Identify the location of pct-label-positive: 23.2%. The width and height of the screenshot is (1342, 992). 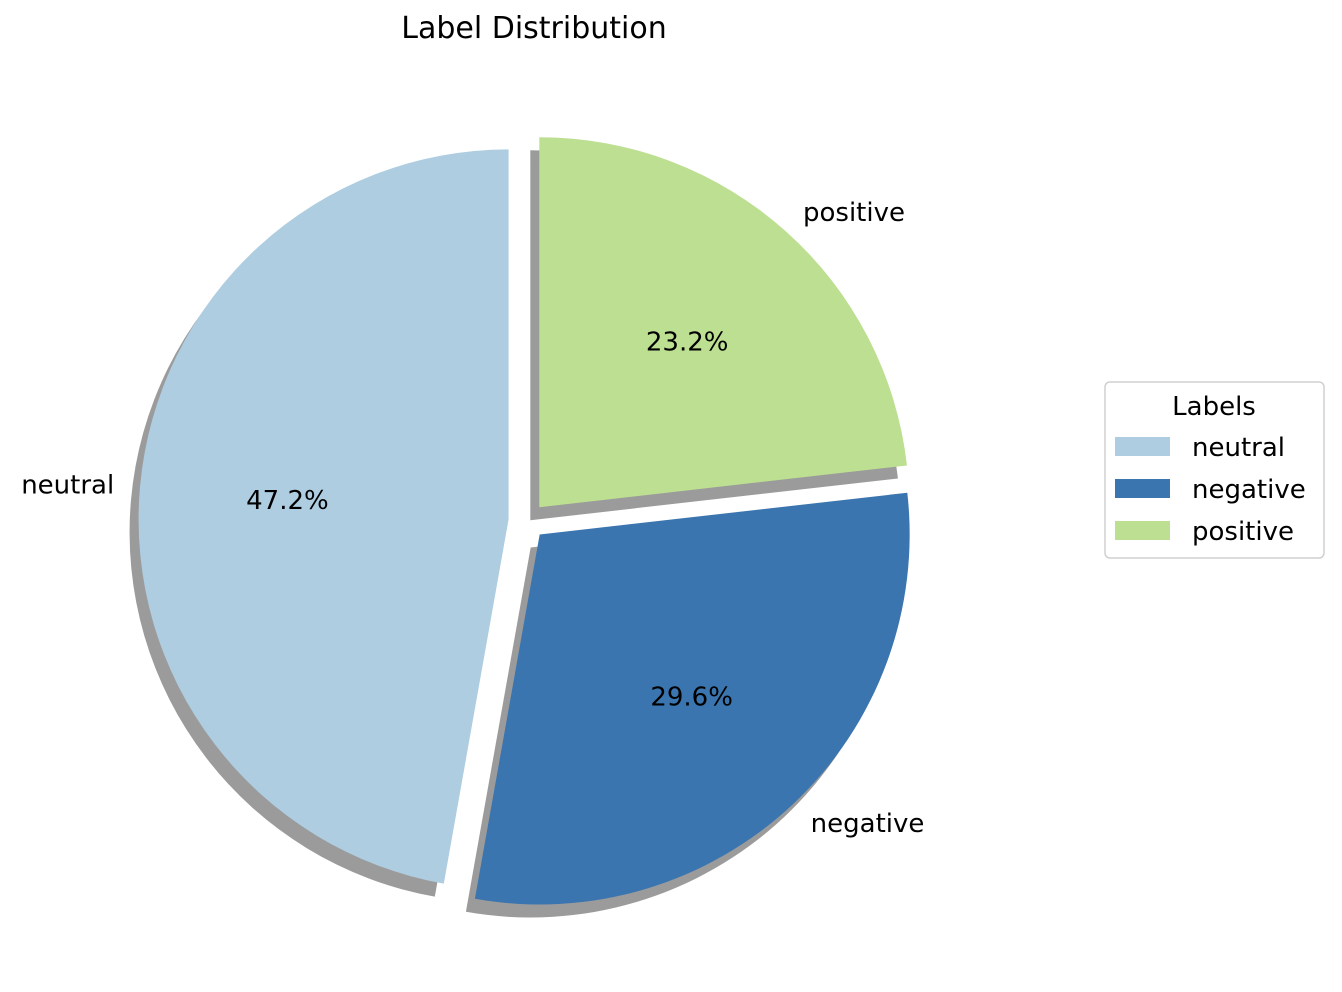
(687, 343).